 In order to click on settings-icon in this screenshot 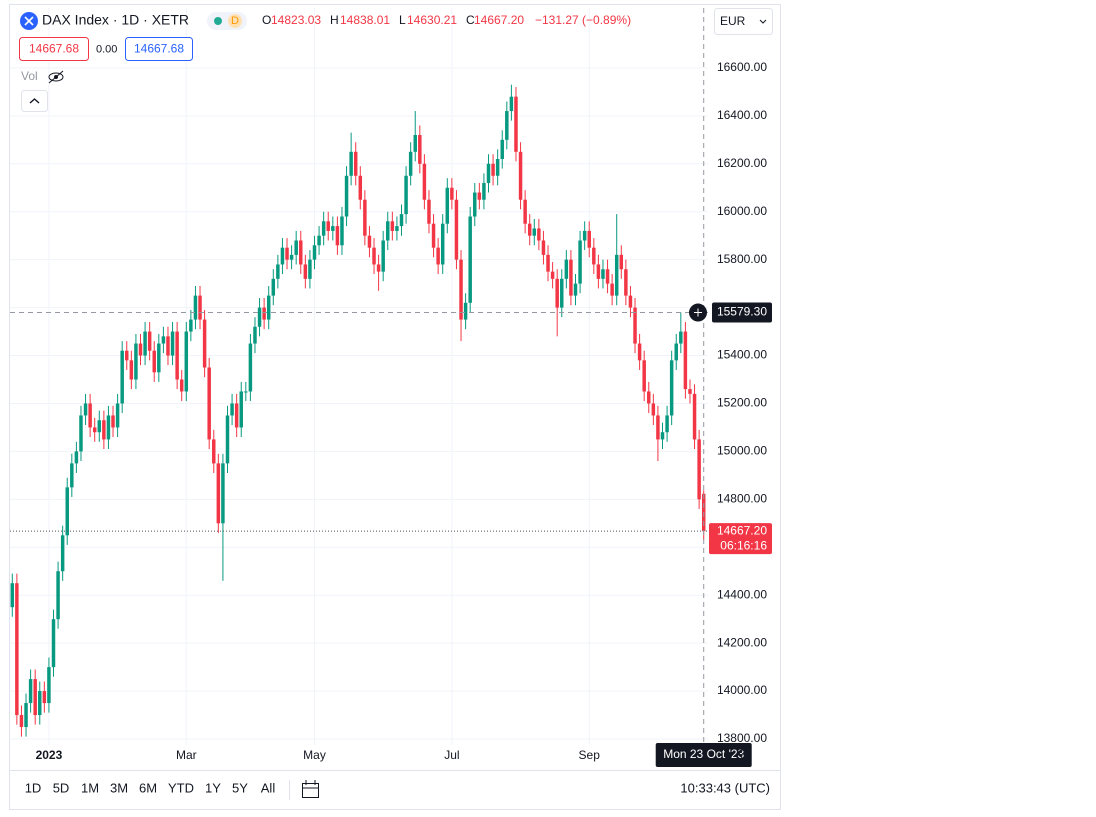, I will do `click(743, 756)`.